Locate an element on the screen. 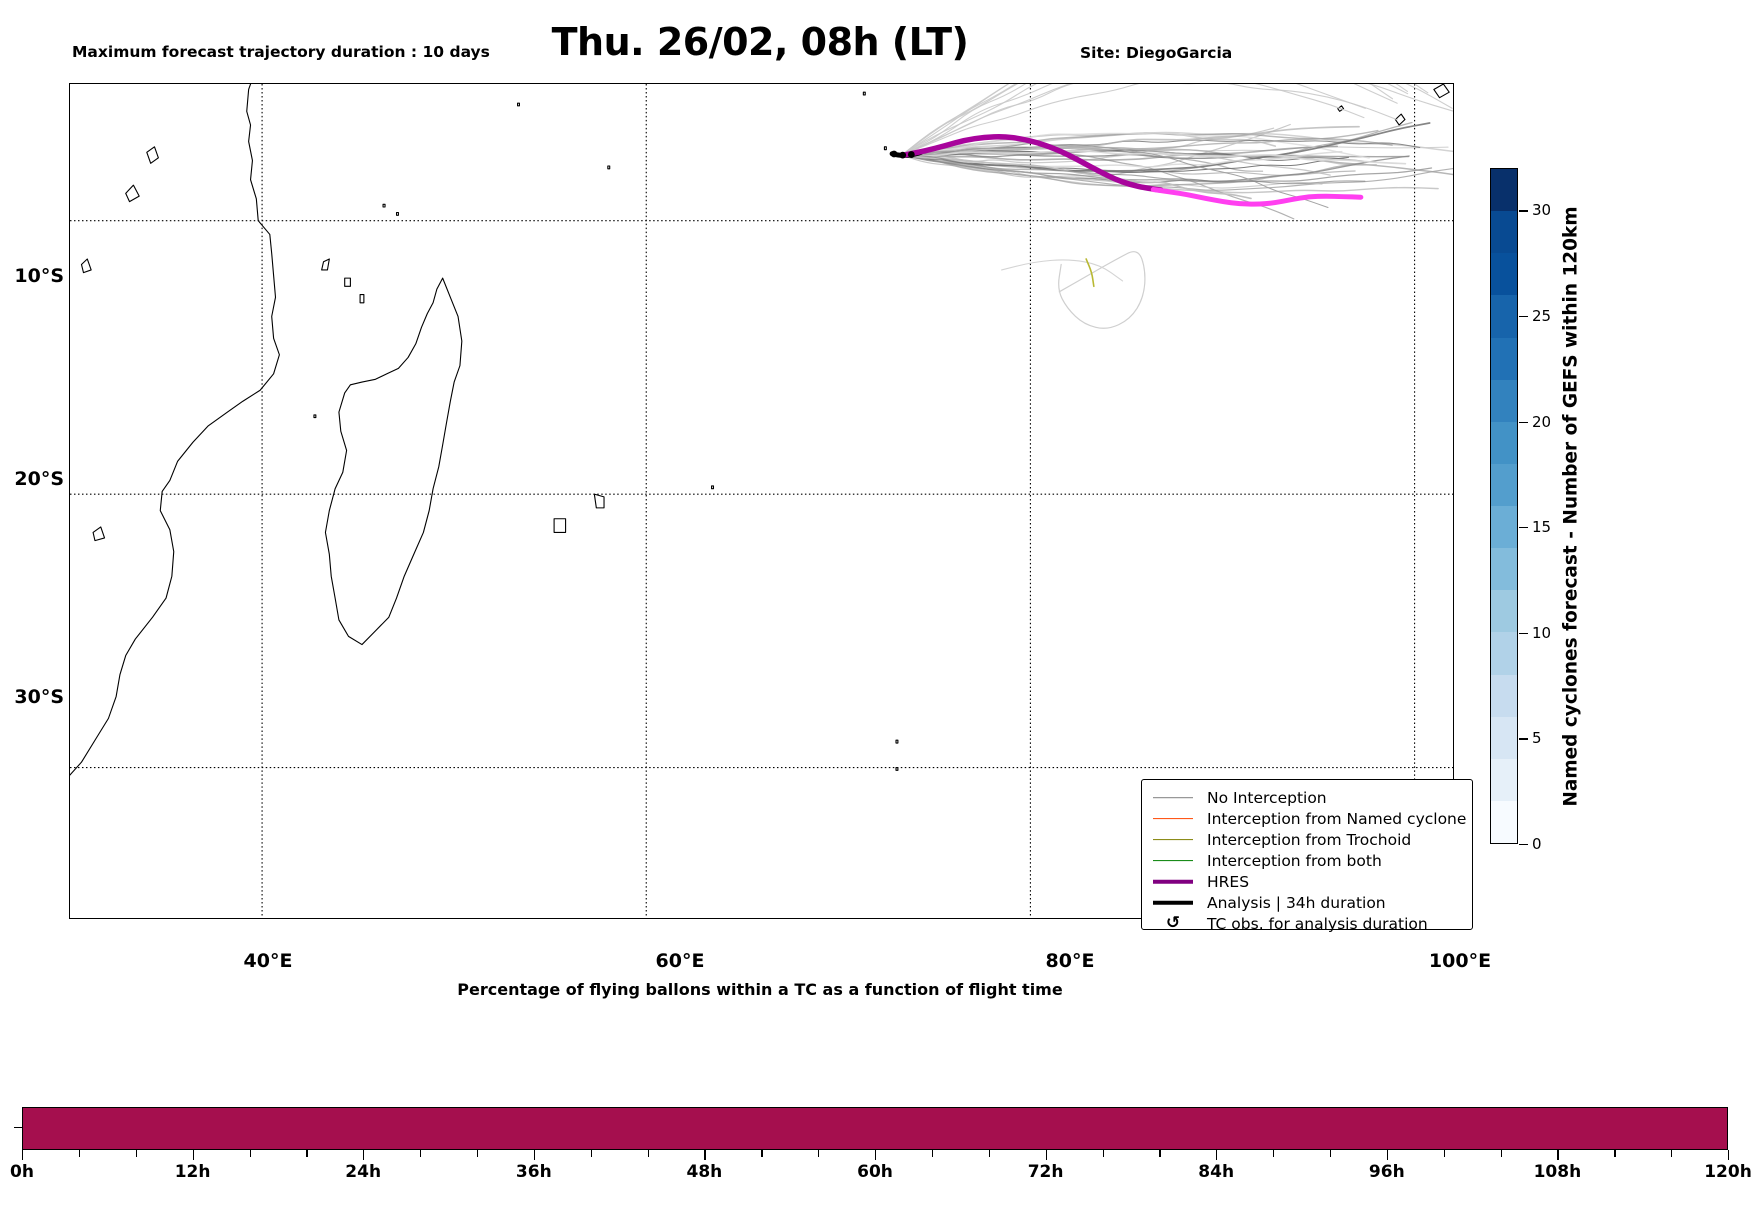 The width and height of the screenshot is (1752, 1213). lat-tick-label-20S: 20°S is located at coordinates (39, 479).